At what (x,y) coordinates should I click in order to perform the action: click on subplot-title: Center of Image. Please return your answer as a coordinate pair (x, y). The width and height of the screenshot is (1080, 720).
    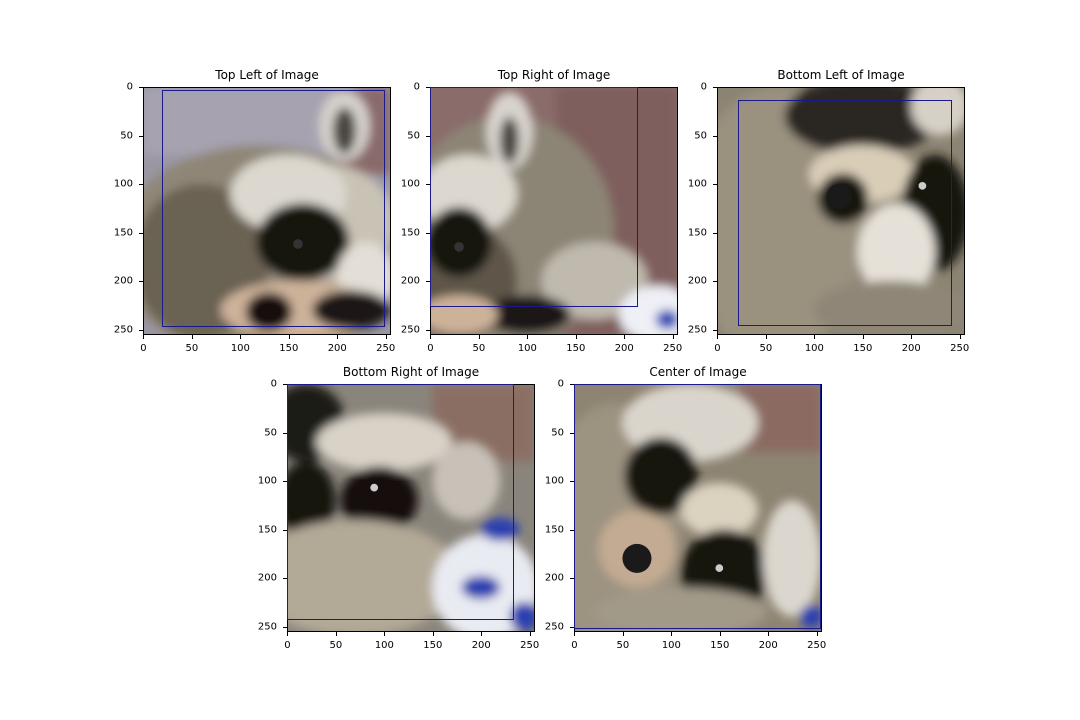
    Looking at the image, I should click on (698, 372).